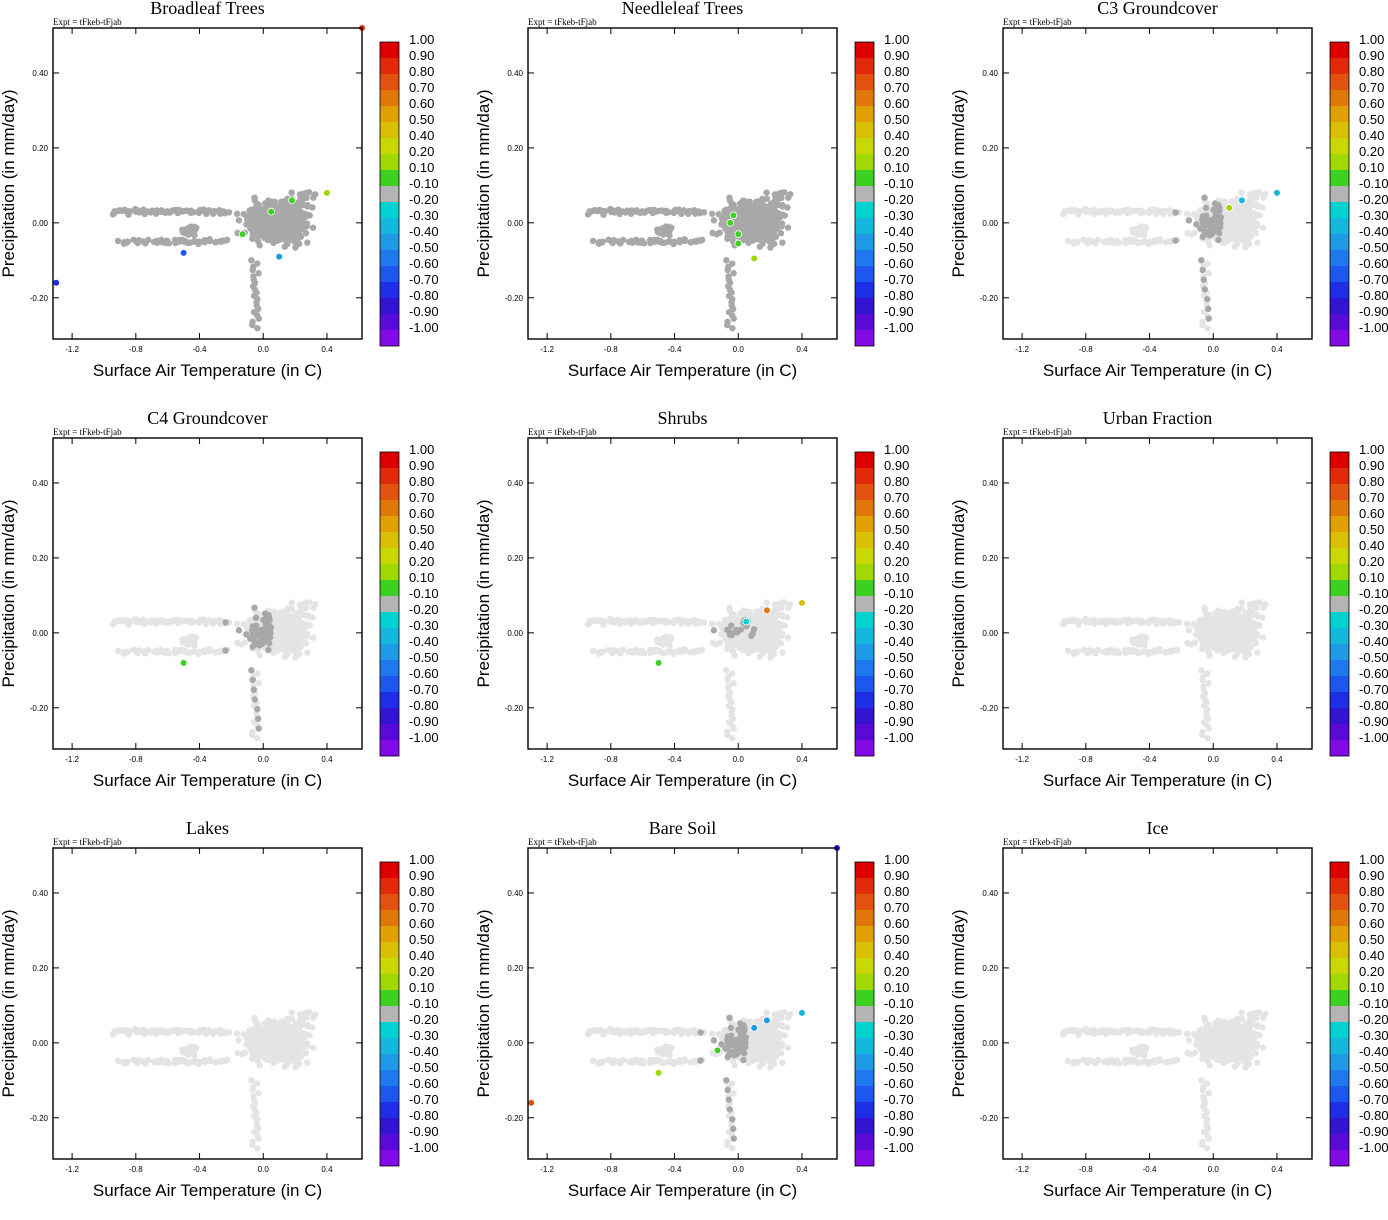 The image size is (1388, 1220). Describe the element at coordinates (421, 577) in the screenshot. I see `colorbar-label: 0.10` at that location.